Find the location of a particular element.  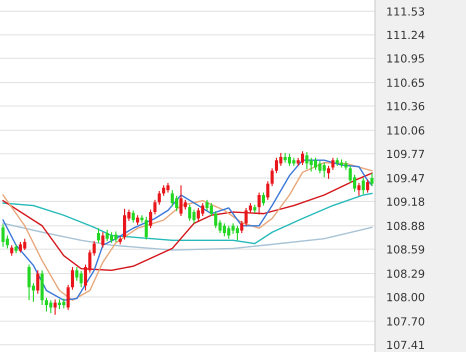

y-tick-label: 109.47 is located at coordinates (405, 178).